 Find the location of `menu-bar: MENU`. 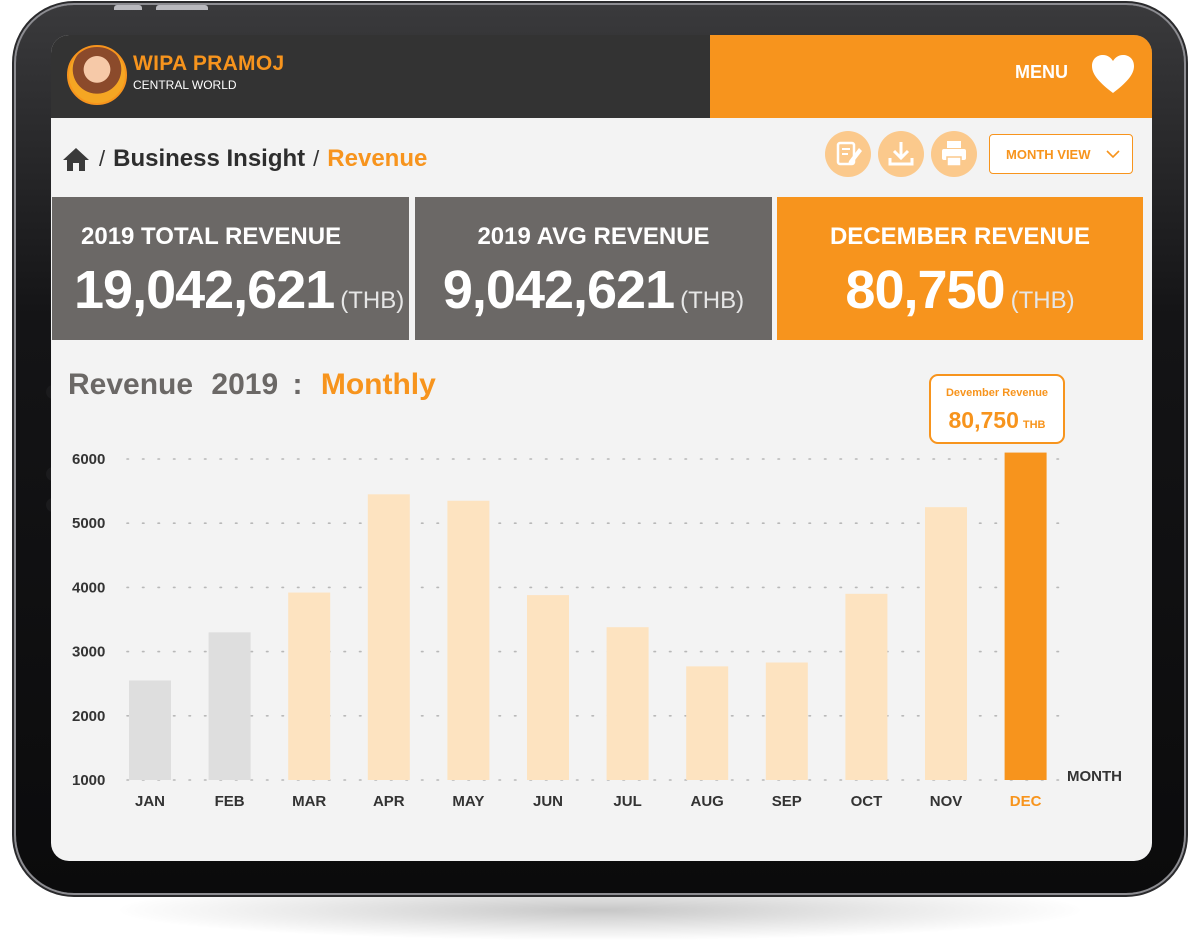

menu-bar: MENU is located at coordinates (931, 76).